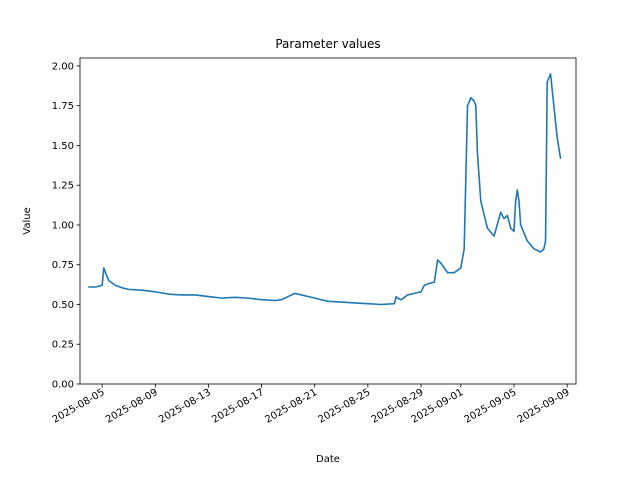 Image resolution: width=640 pixels, height=480 pixels. I want to click on y-tick-label: 0.25, so click(63, 345).